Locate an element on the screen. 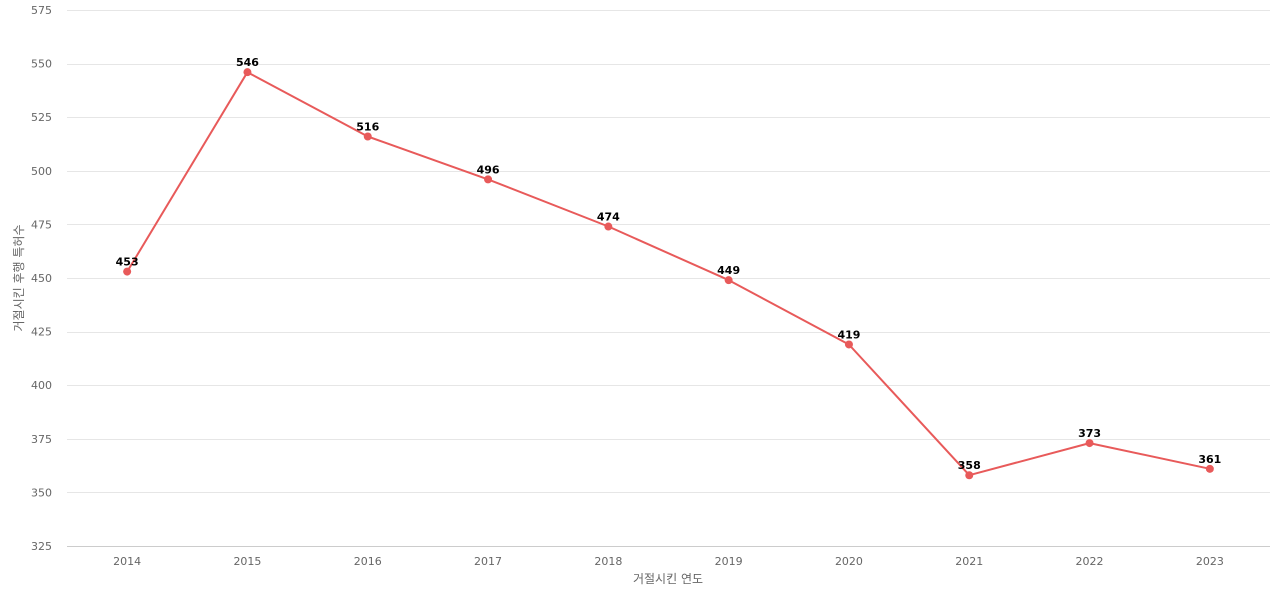  y-tick-label: 425 is located at coordinates (41, 332).